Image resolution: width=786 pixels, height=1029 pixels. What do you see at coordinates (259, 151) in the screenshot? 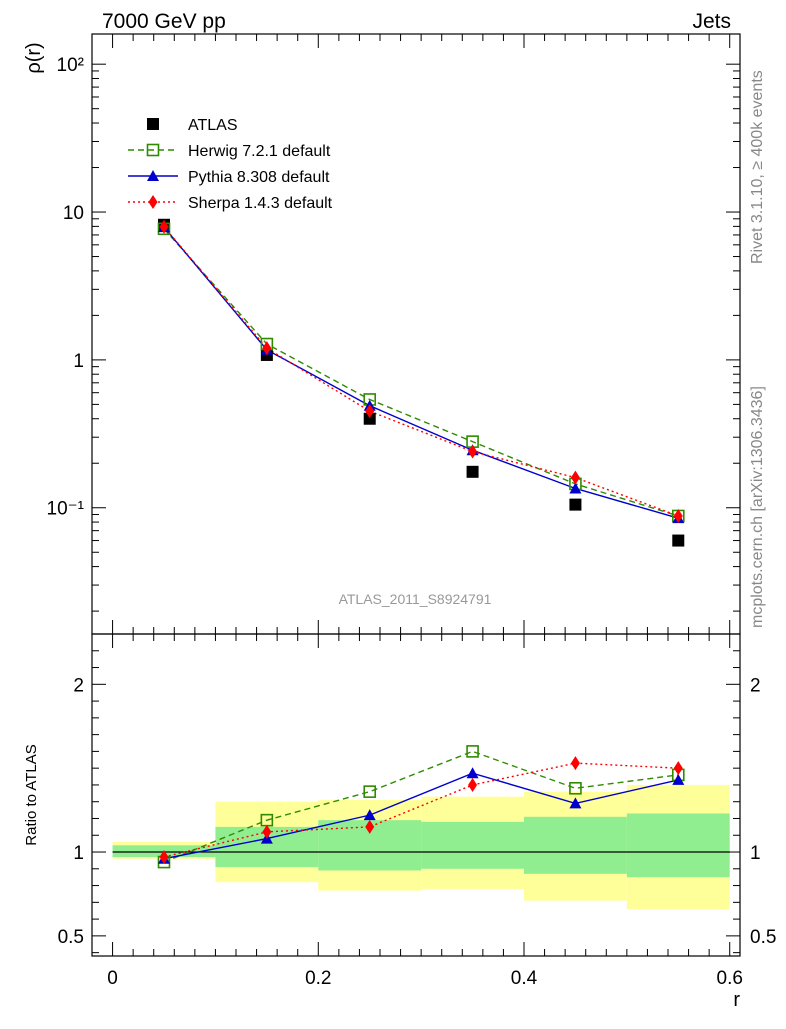
I see `legend-label-herwig: Herwig 7.2.1 default` at bounding box center [259, 151].